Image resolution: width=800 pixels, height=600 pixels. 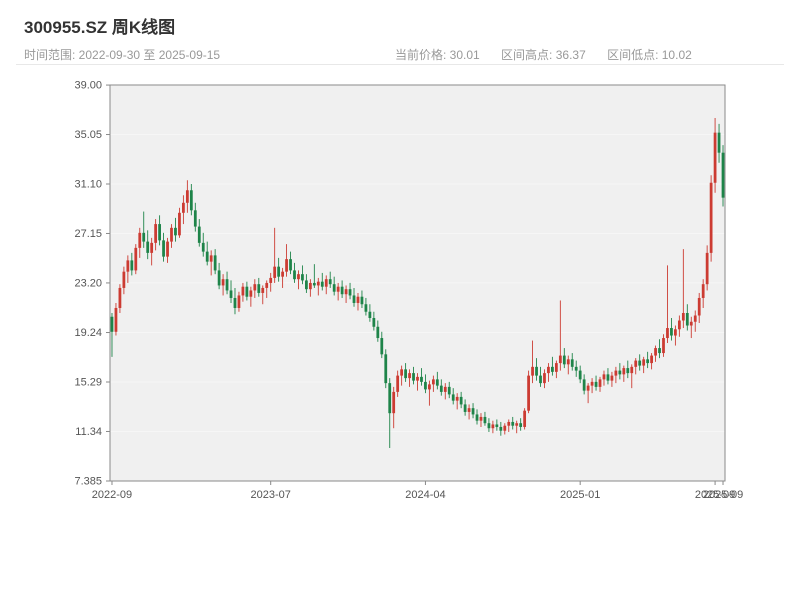 I want to click on x-tick-label: 2024-04, so click(x=425, y=495).